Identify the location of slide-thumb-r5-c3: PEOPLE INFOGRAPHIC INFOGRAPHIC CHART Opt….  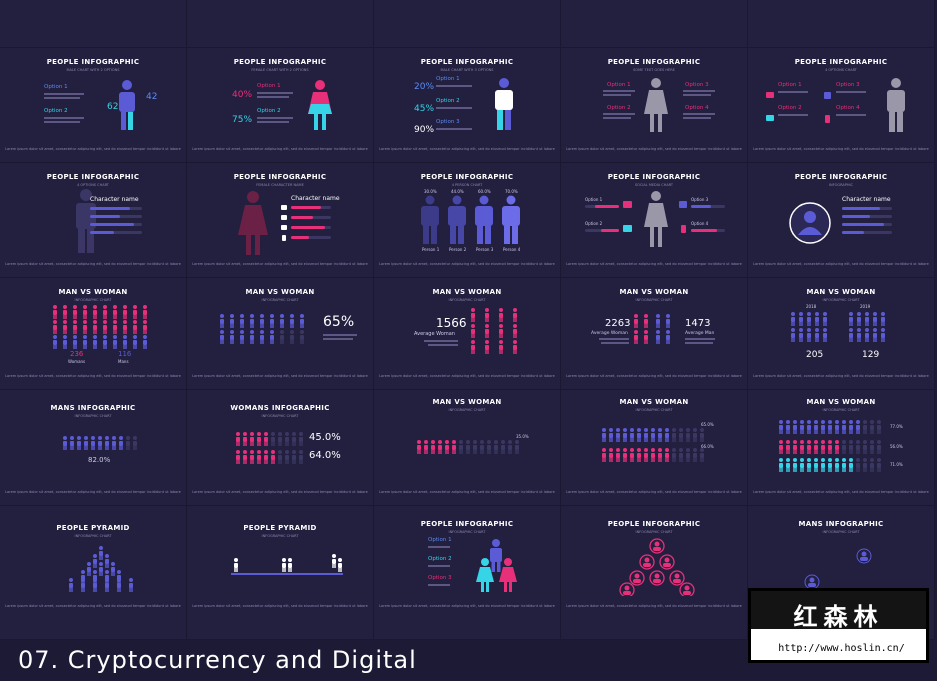
(467, 573).